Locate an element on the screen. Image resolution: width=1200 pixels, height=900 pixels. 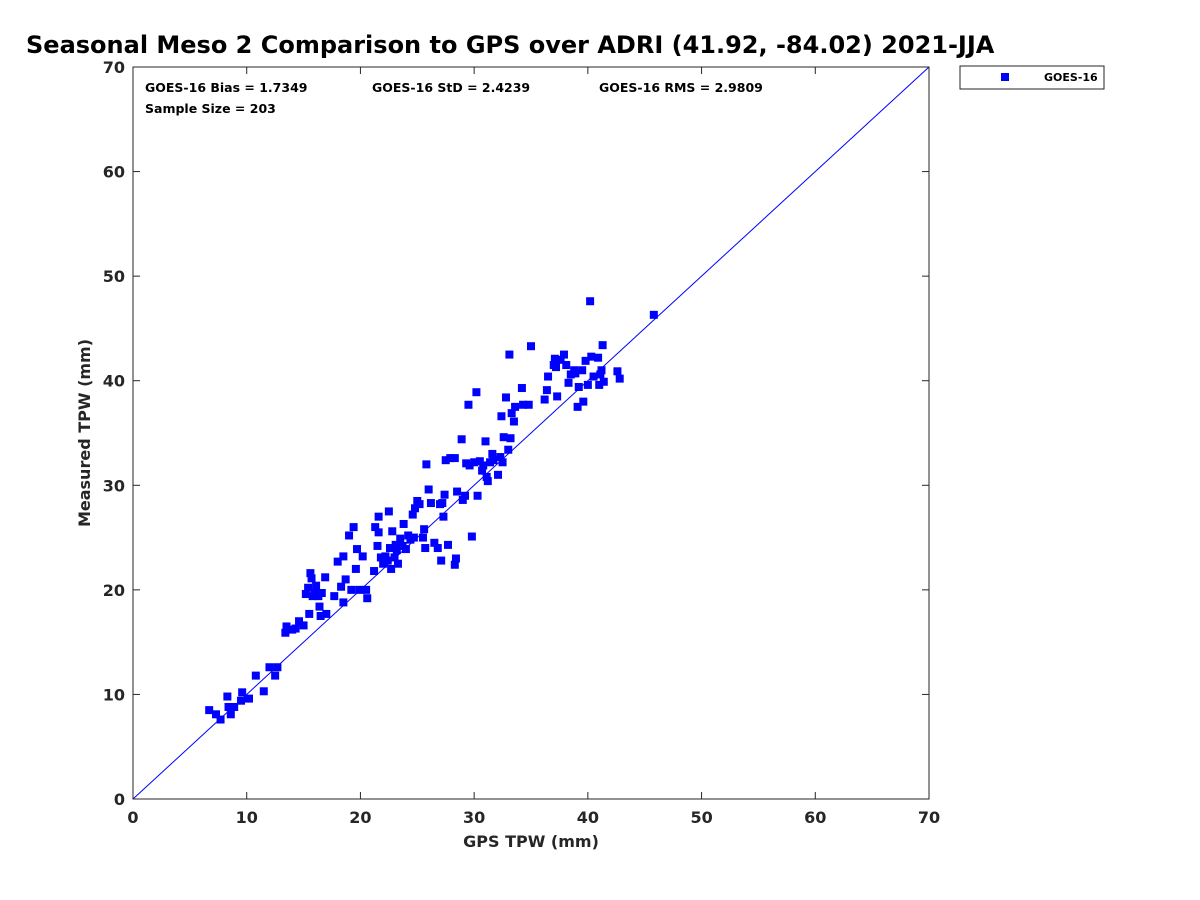
x-tick-label: 50 is located at coordinates (701, 817).